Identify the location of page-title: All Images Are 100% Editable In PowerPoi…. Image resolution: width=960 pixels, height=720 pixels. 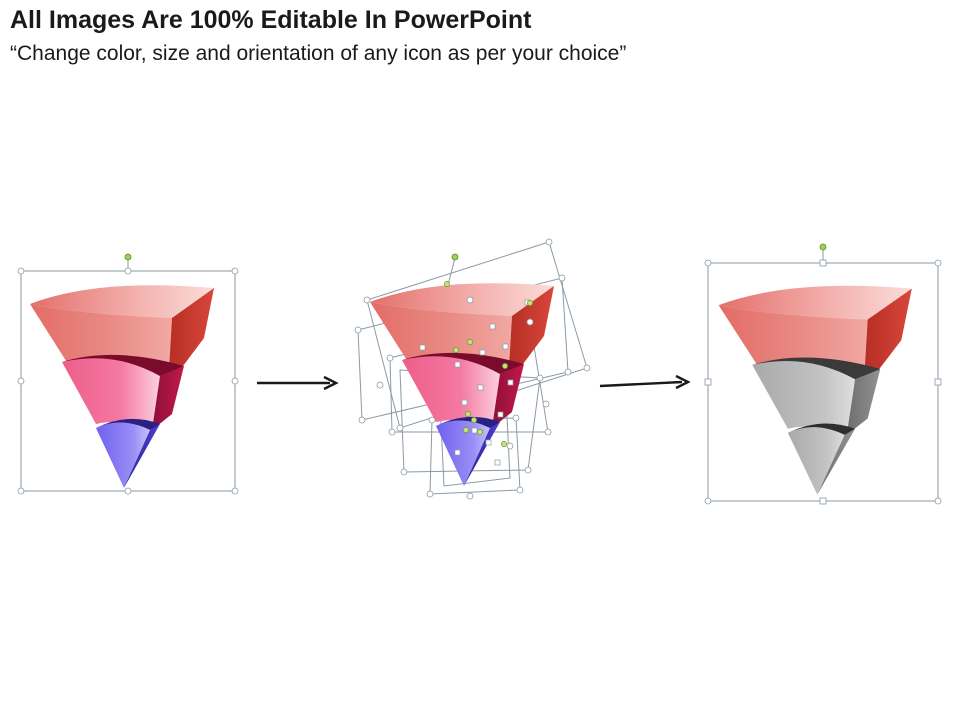
(271, 20).